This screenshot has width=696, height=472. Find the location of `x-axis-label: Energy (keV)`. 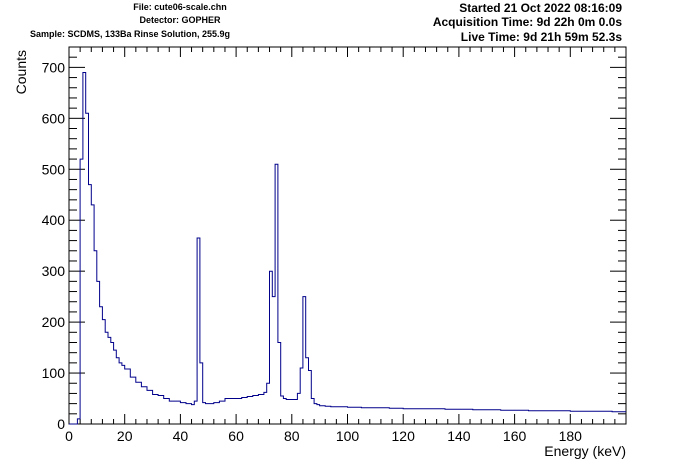

x-axis-label: Energy (keV) is located at coordinates (585, 451).